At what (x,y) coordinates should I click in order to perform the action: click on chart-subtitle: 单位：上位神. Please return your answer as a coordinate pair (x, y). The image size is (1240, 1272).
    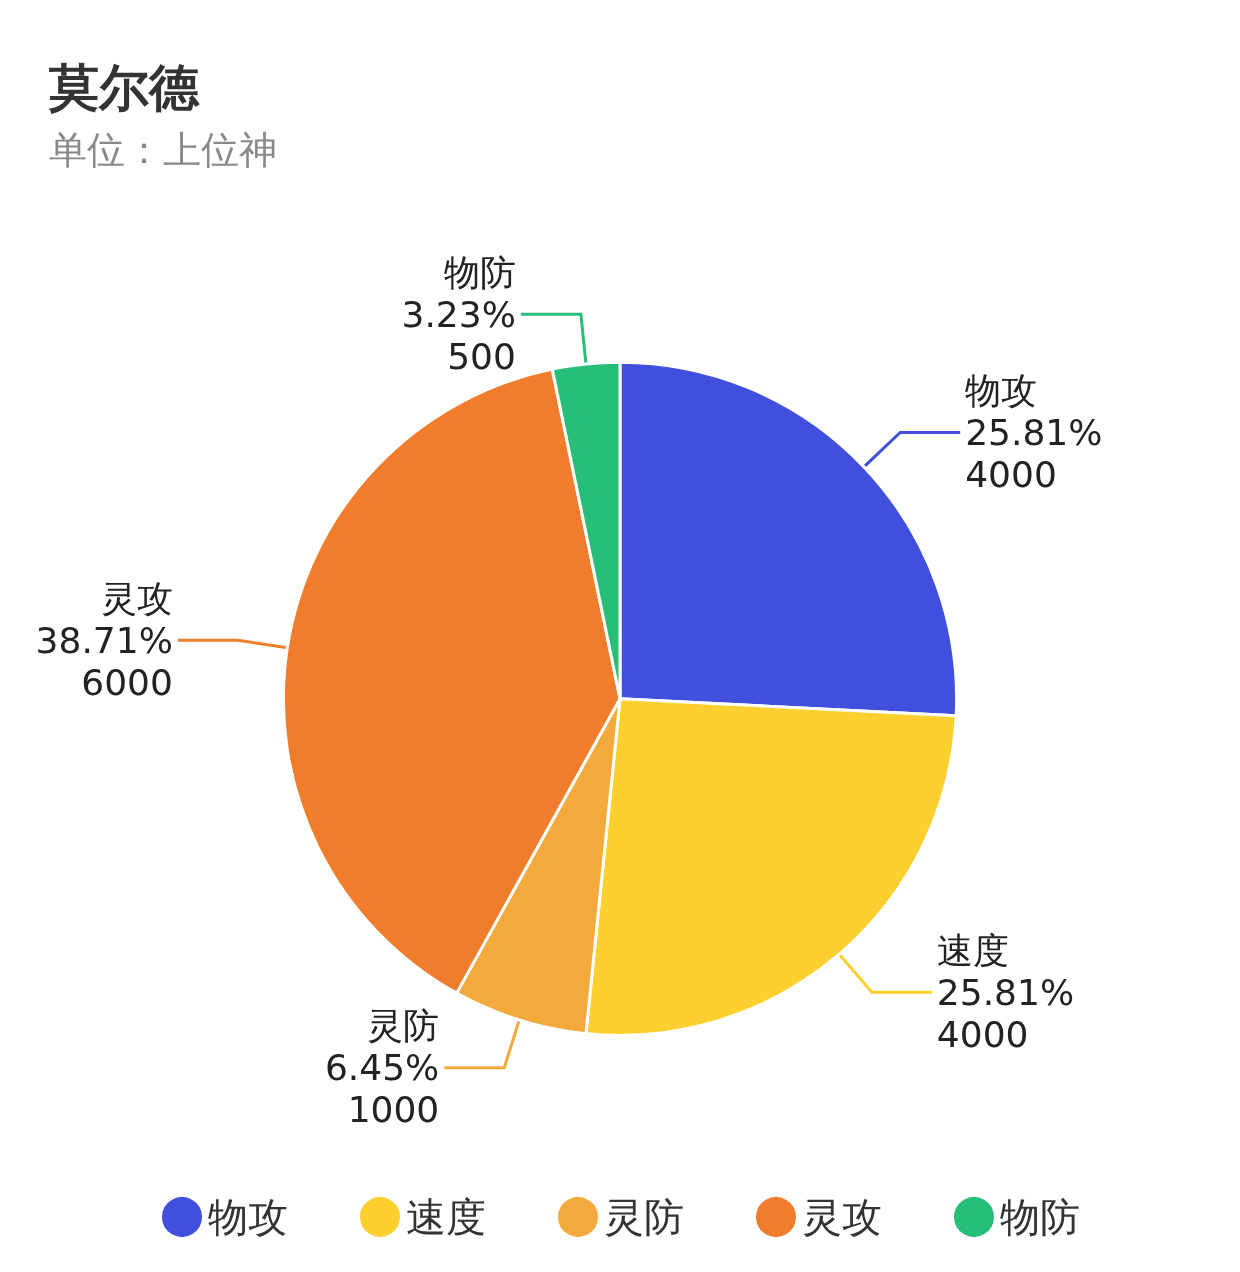
    Looking at the image, I should click on (163, 150).